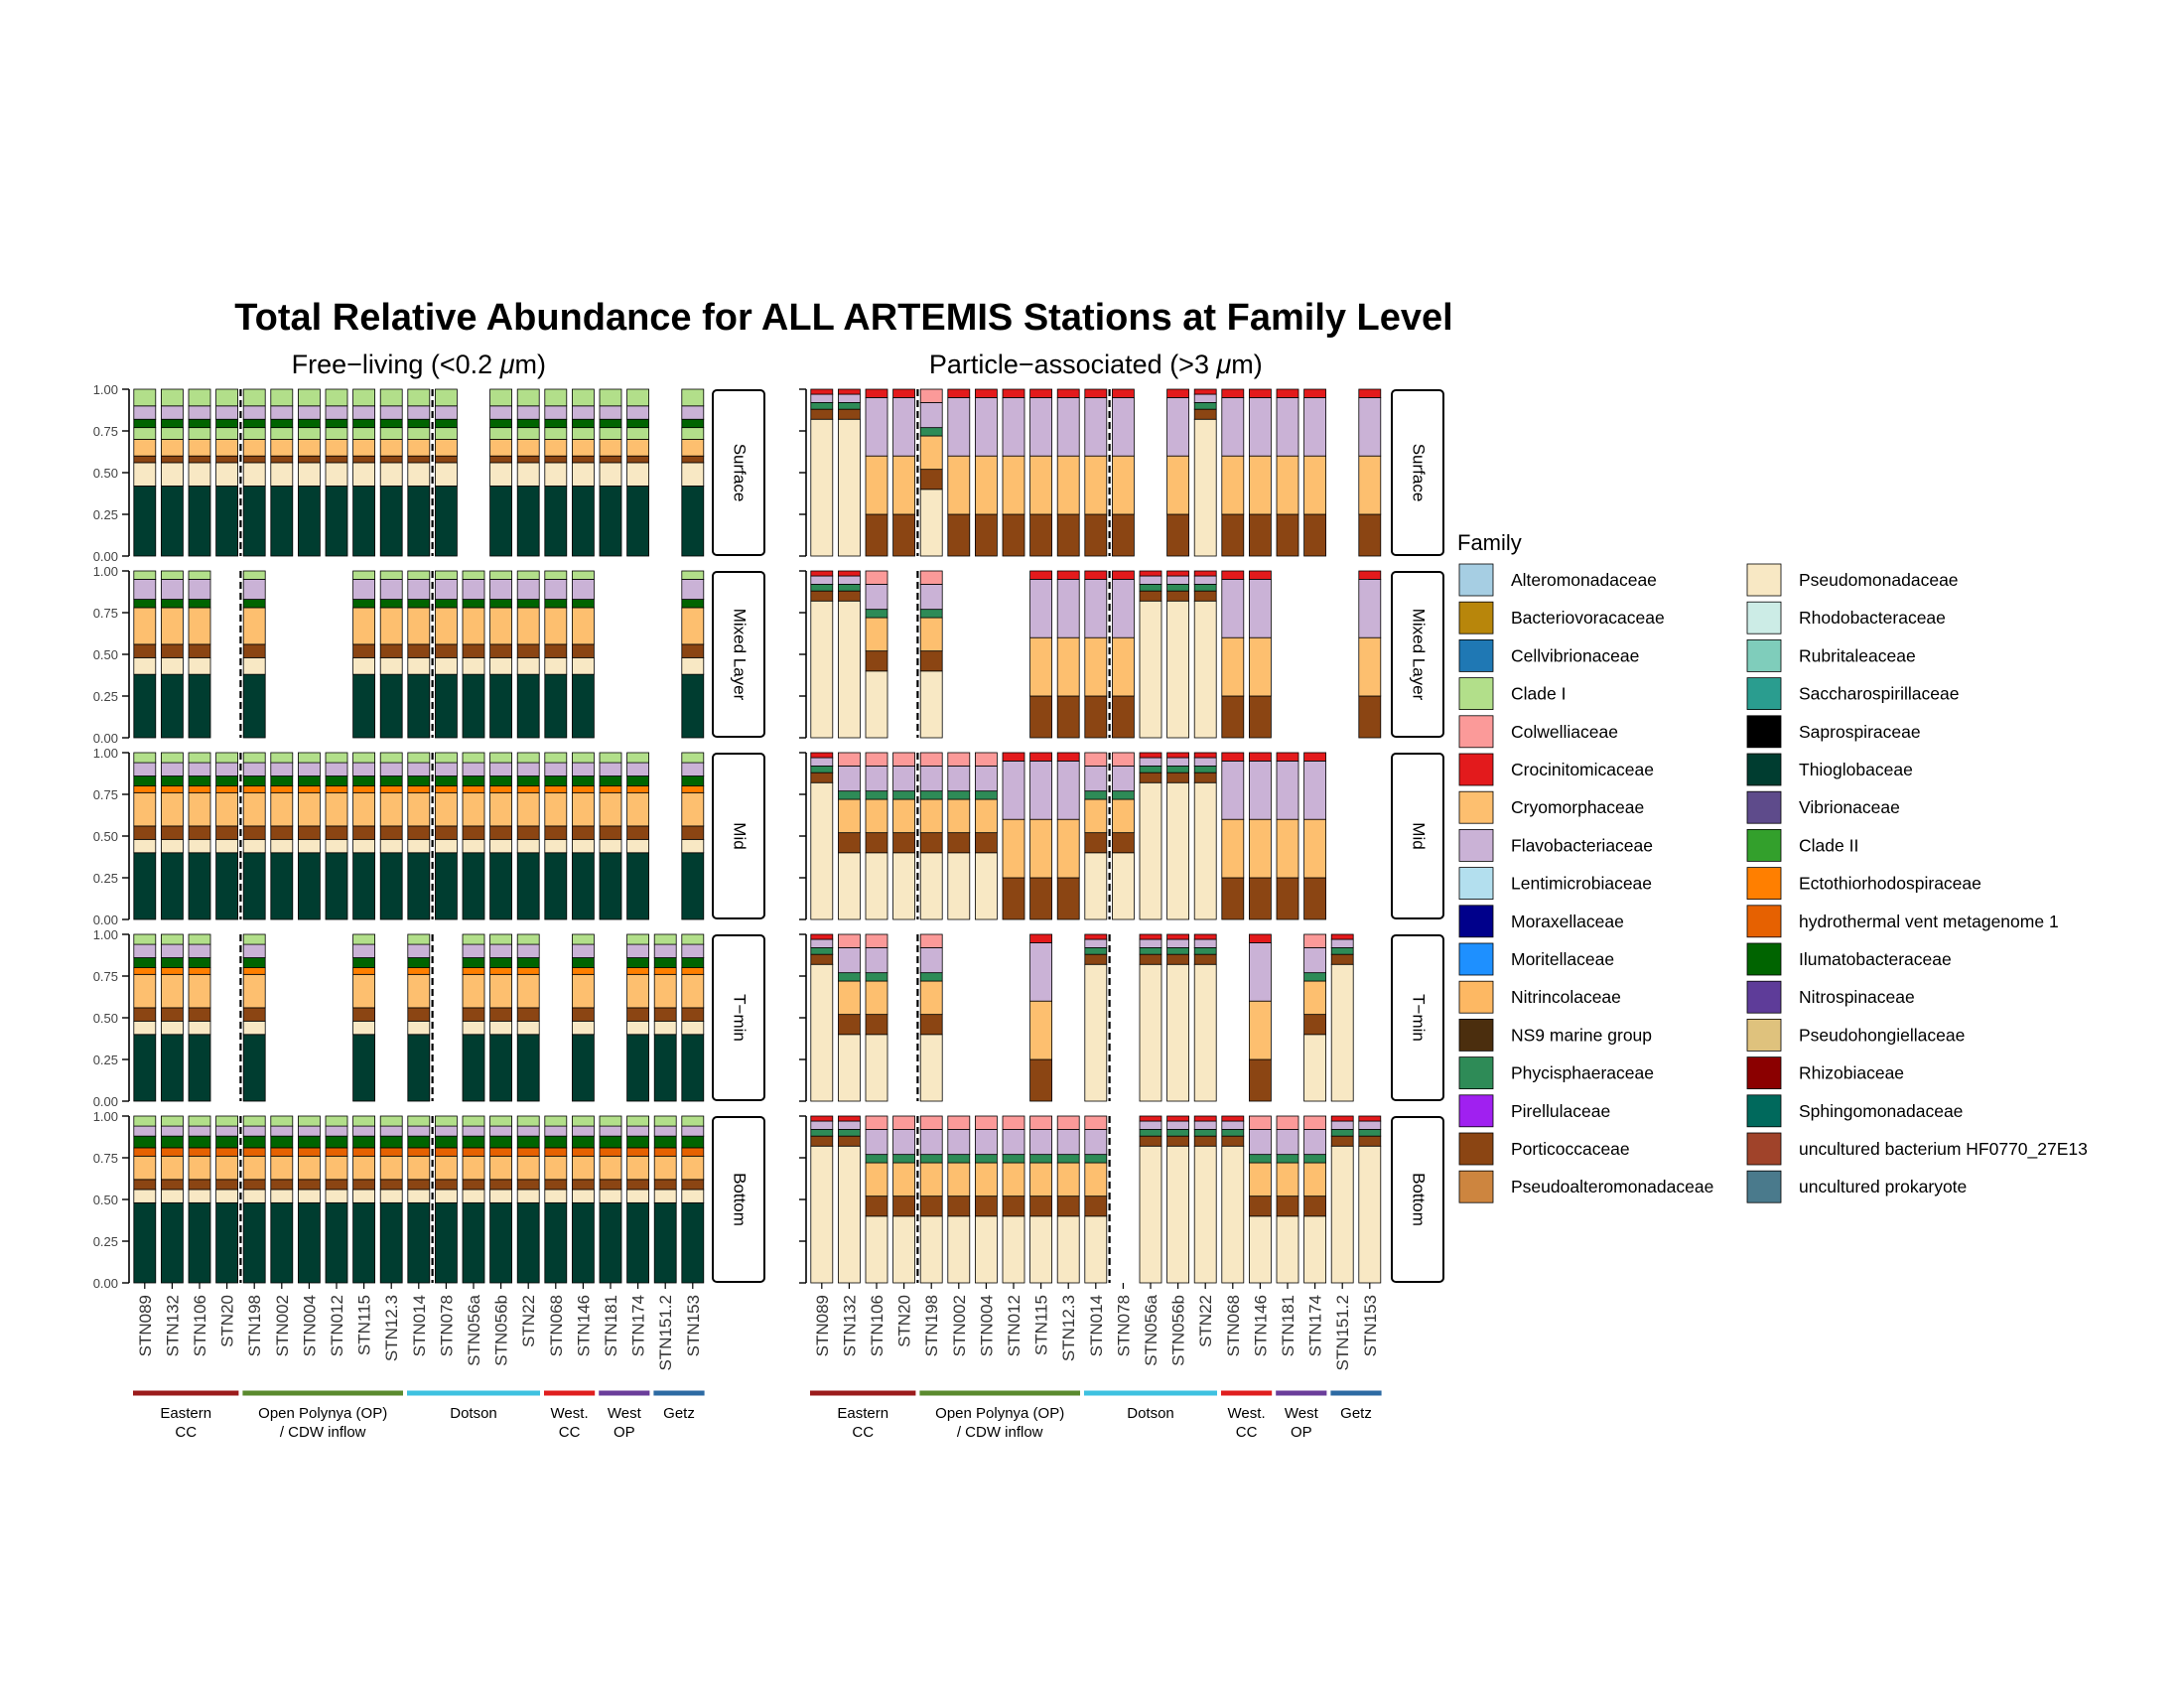 This screenshot has height=1688, width=2184. What do you see at coordinates (625, 1413) in the screenshot?
I see `region-label: West` at bounding box center [625, 1413].